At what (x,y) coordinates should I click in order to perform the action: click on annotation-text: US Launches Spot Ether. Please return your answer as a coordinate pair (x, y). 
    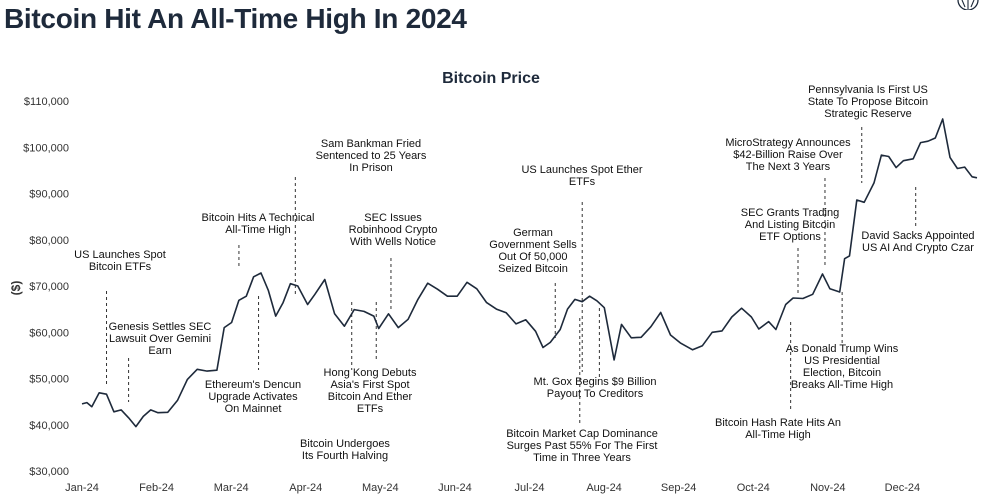
    Looking at the image, I should click on (581, 170).